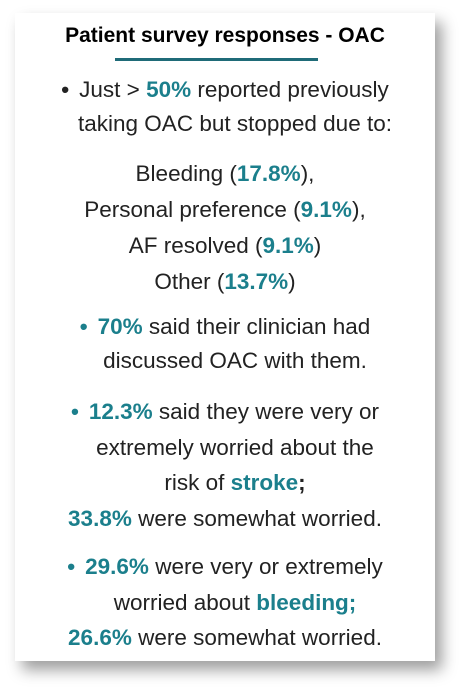 This screenshot has width=467, height=696. Describe the element at coordinates (264, 482) in the screenshot. I see `stroke-keyword: stroke` at that location.